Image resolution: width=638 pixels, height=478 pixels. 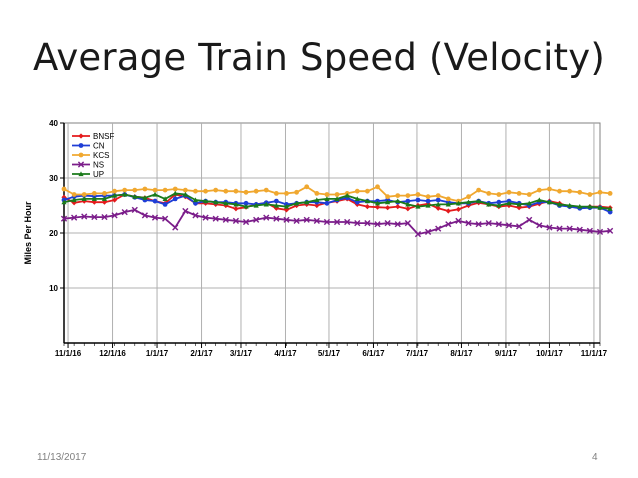 I want to click on legend-marker-kcs, so click(x=81, y=155).